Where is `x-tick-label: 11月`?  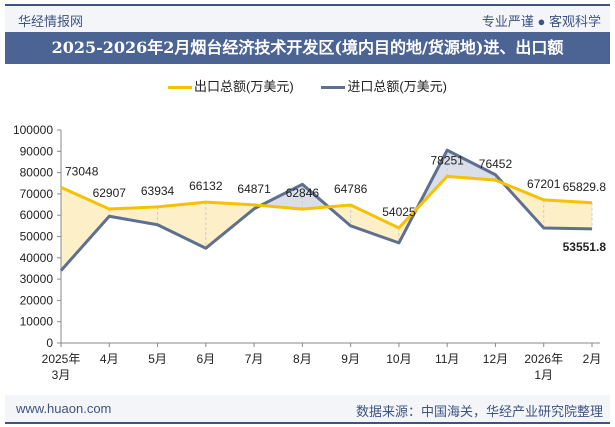
x-tick-label: 11月 is located at coordinates (447, 359).